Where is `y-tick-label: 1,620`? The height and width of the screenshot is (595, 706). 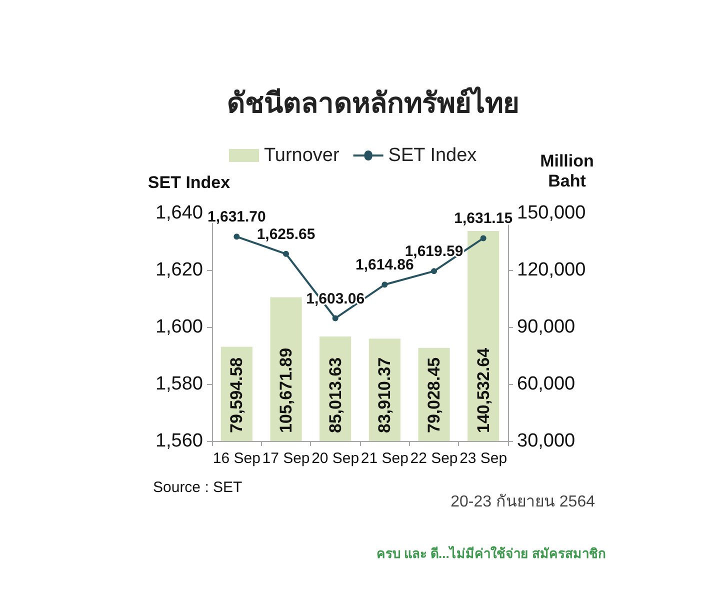 y-tick-label: 1,620 is located at coordinates (179, 270).